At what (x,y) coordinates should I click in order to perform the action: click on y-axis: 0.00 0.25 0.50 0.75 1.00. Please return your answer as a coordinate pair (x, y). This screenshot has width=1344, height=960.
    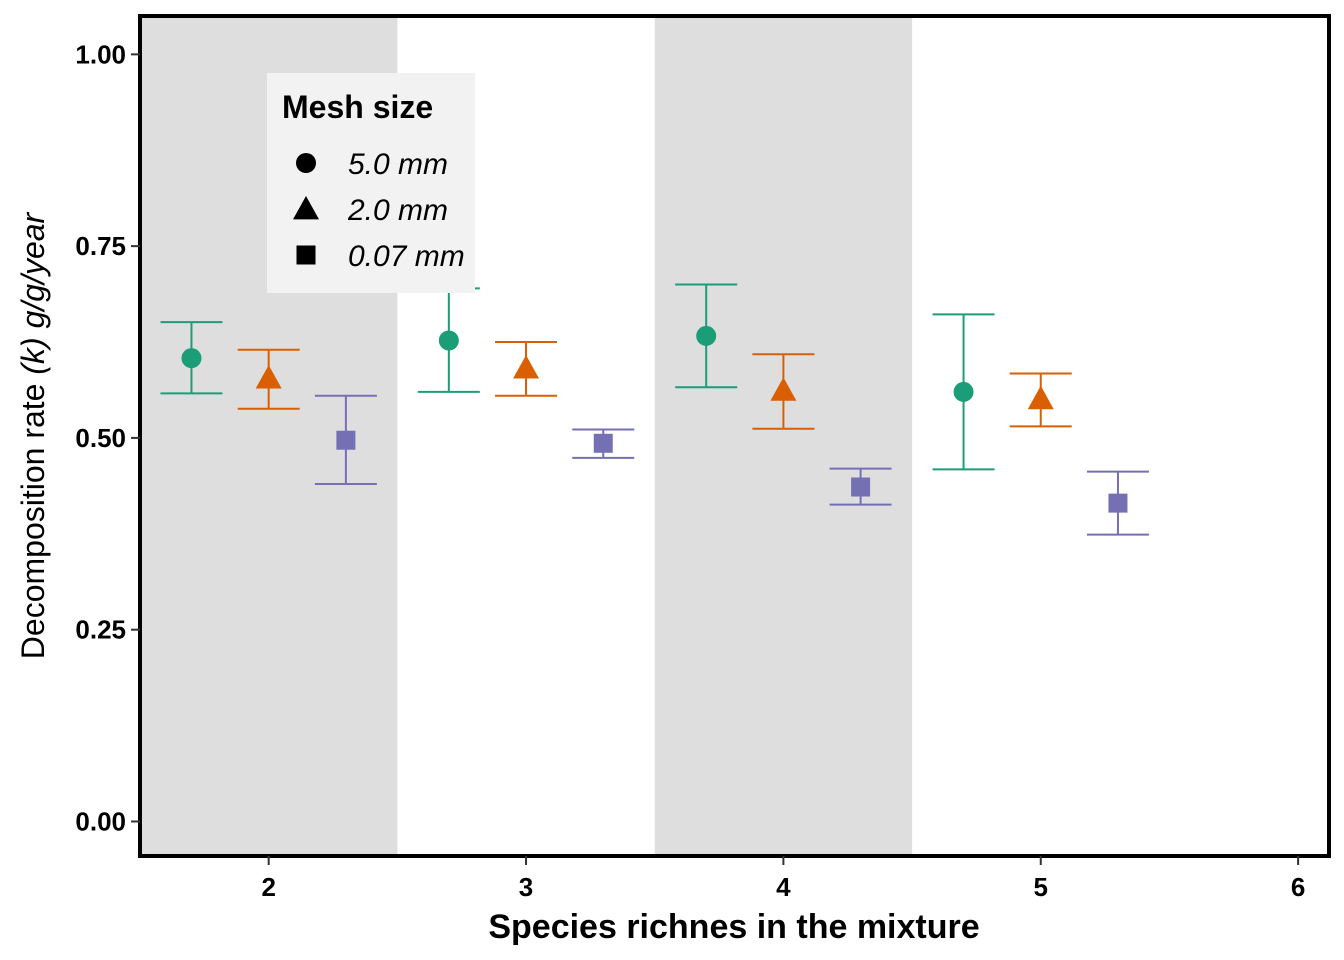
    Looking at the image, I should click on (107, 437).